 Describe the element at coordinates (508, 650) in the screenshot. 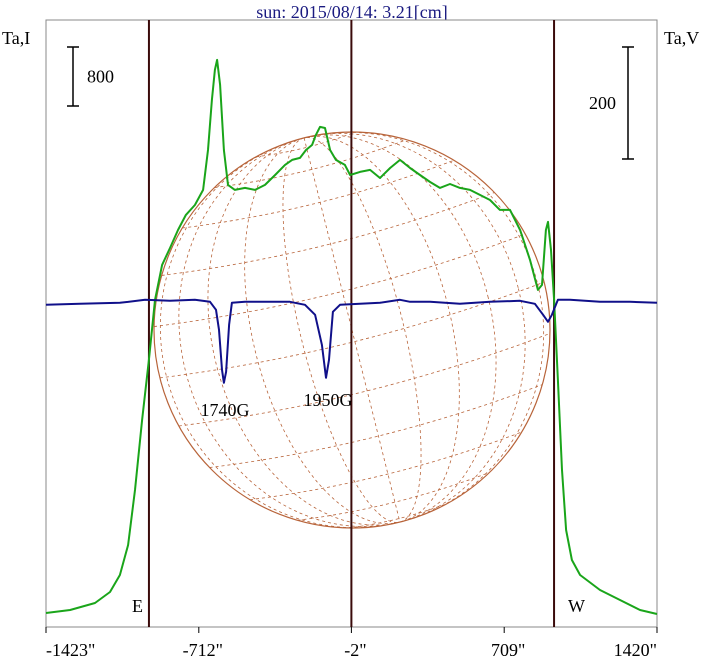

I see `x-tick-label: 709"` at that location.